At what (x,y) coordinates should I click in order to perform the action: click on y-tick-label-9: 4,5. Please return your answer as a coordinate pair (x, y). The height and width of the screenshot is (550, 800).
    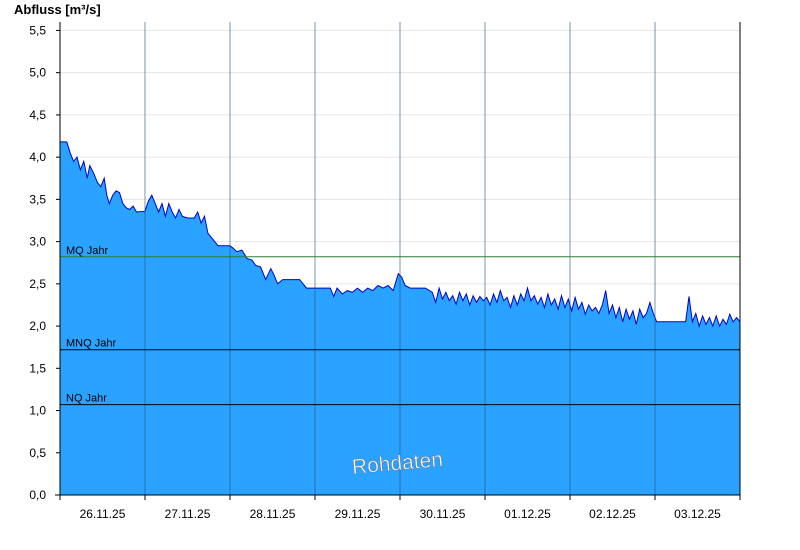
    Looking at the image, I should click on (37, 115).